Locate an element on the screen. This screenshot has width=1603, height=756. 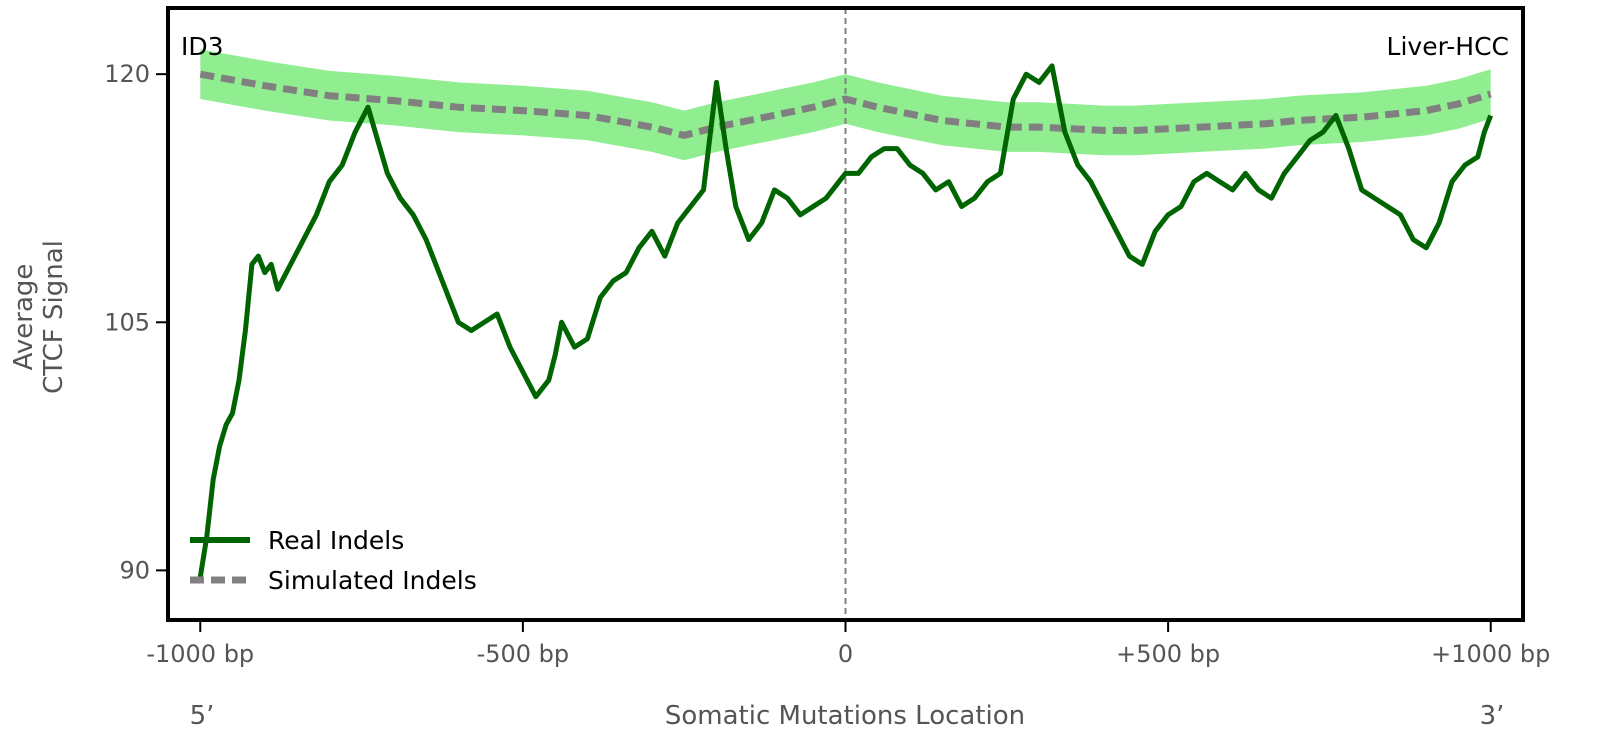
y-tick-label: 120 is located at coordinates (127, 74).